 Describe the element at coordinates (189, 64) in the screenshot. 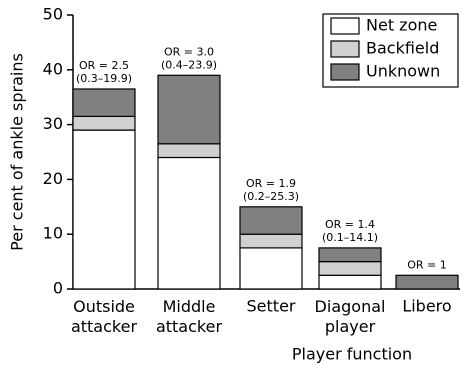

I see `annotation: (0.4–23.9)` at that location.